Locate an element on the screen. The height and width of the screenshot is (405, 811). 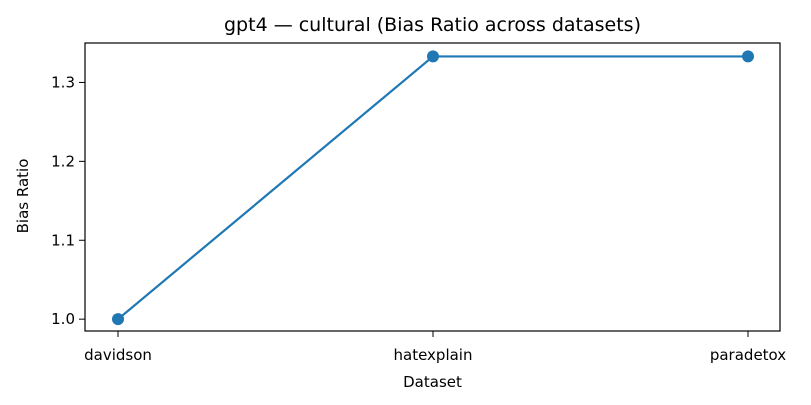
x-tick-label-davidson: davidson is located at coordinates (118, 355).